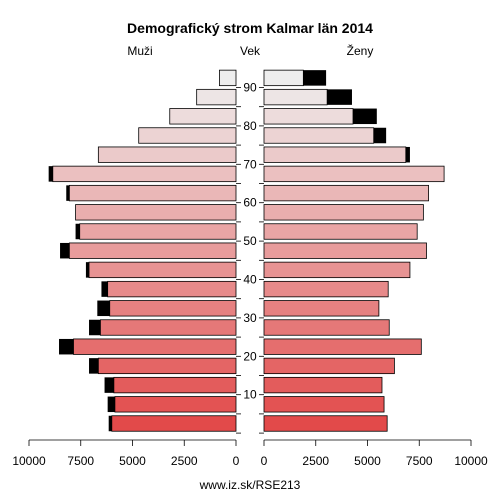 This screenshot has height=500, width=500. What do you see at coordinates (250, 51) in the screenshot?
I see `center-label: Vek` at bounding box center [250, 51].